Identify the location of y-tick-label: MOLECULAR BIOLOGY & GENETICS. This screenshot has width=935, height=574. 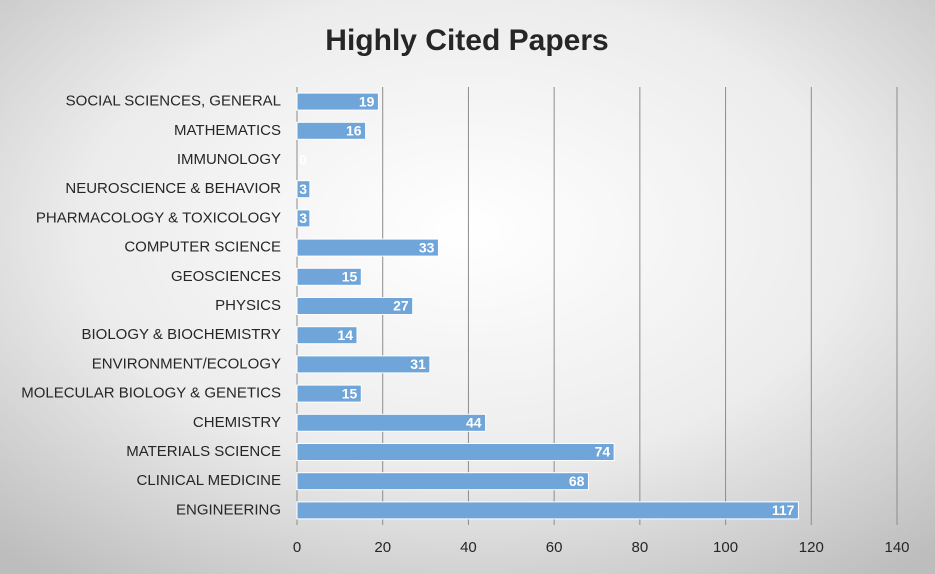
(151, 393).